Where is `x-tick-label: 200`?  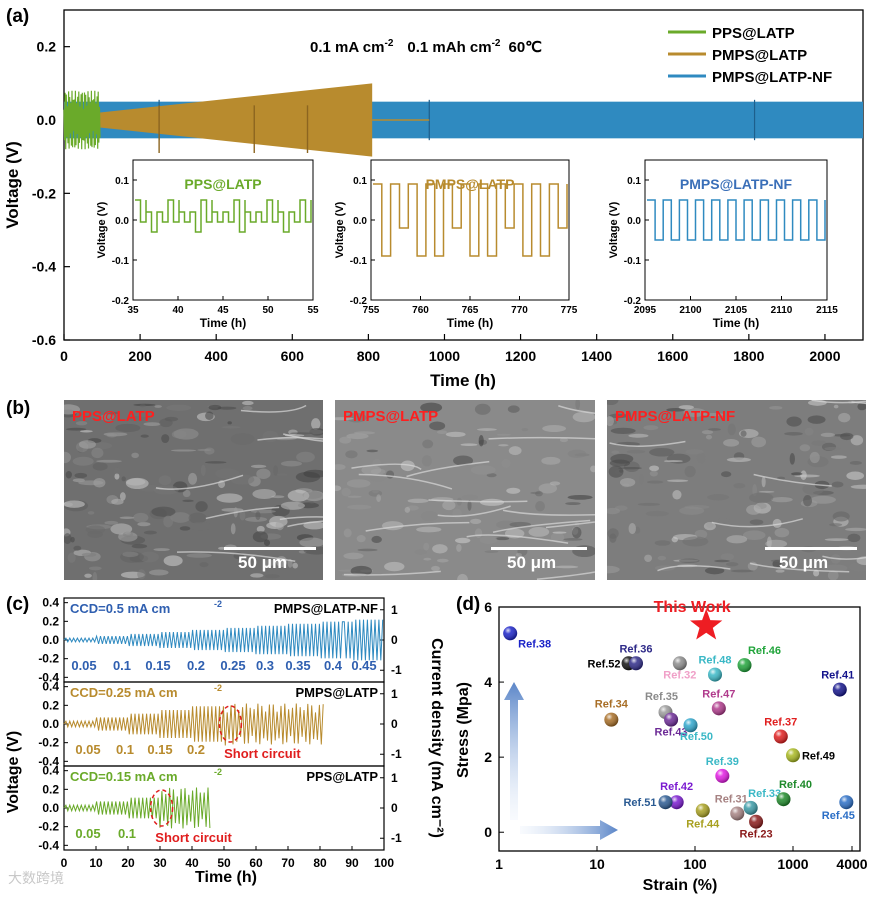
x-tick-label: 200 is located at coordinates (140, 356).